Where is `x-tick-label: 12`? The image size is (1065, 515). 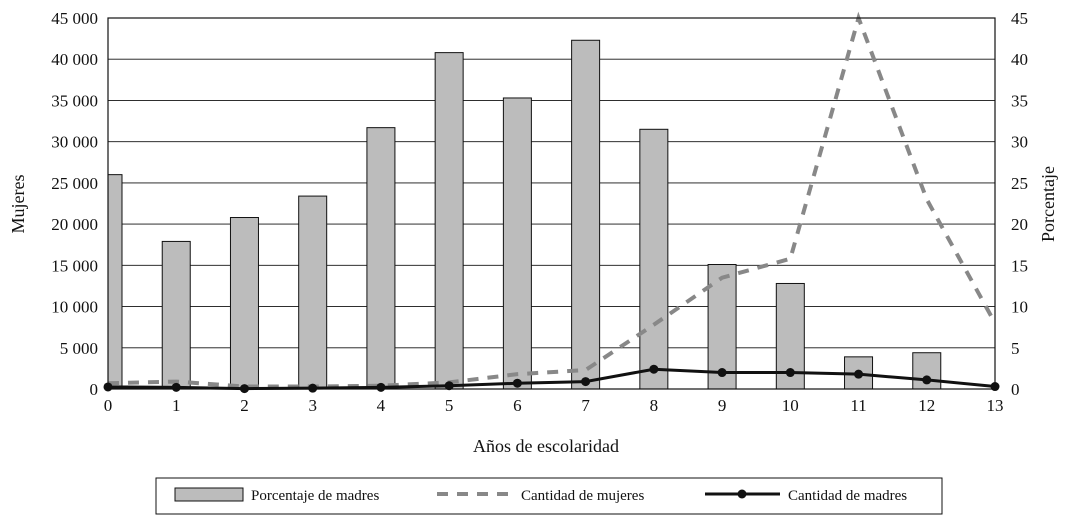
x-tick-label: 12 is located at coordinates (926, 405).